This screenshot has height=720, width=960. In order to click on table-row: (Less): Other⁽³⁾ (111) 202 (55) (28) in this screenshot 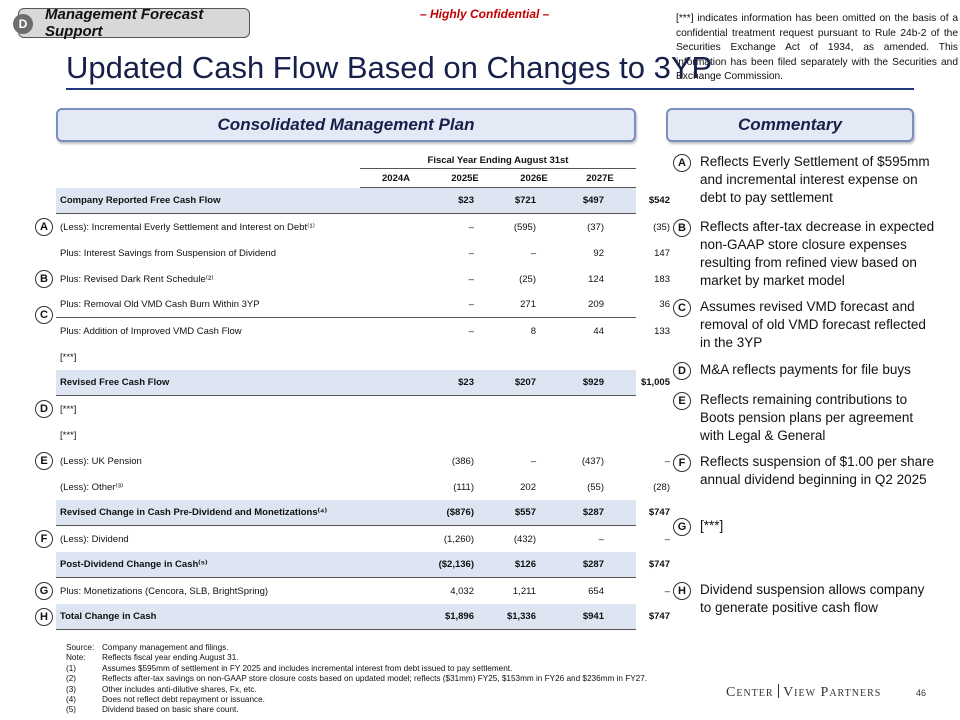, I will do `click(363, 487)`.